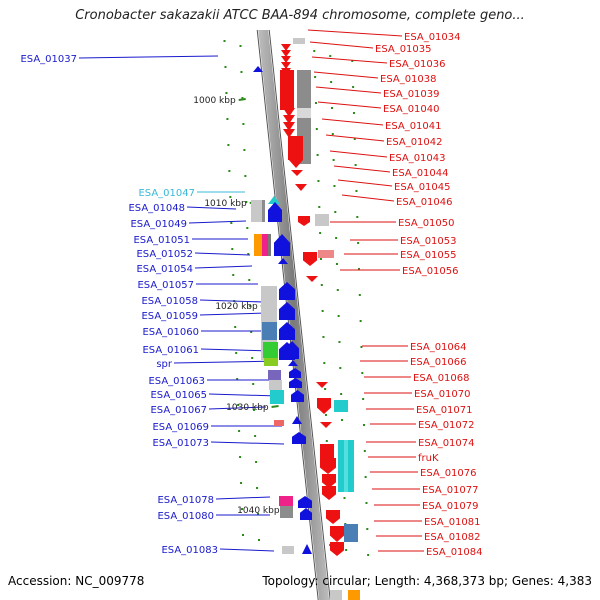 Image resolution: width=600 pixels, height=600 pixels. What do you see at coordinates (169, 316) in the screenshot?
I see `gene-label: ESA_01059` at bounding box center [169, 316].